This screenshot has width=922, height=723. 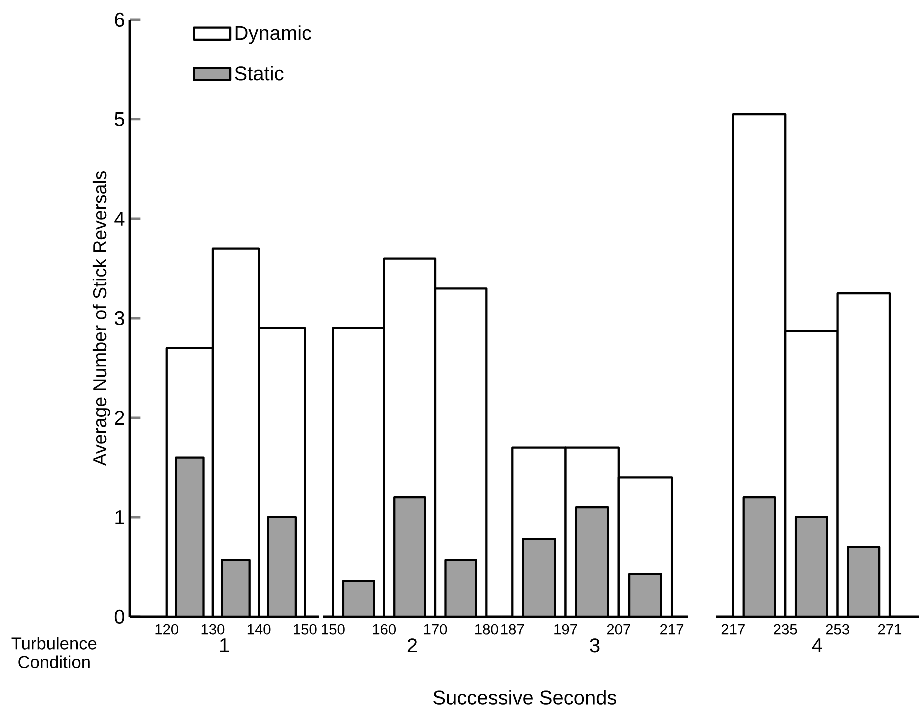 What do you see at coordinates (513, 629) in the screenshot?
I see `x-tick-label: 187` at bounding box center [513, 629].